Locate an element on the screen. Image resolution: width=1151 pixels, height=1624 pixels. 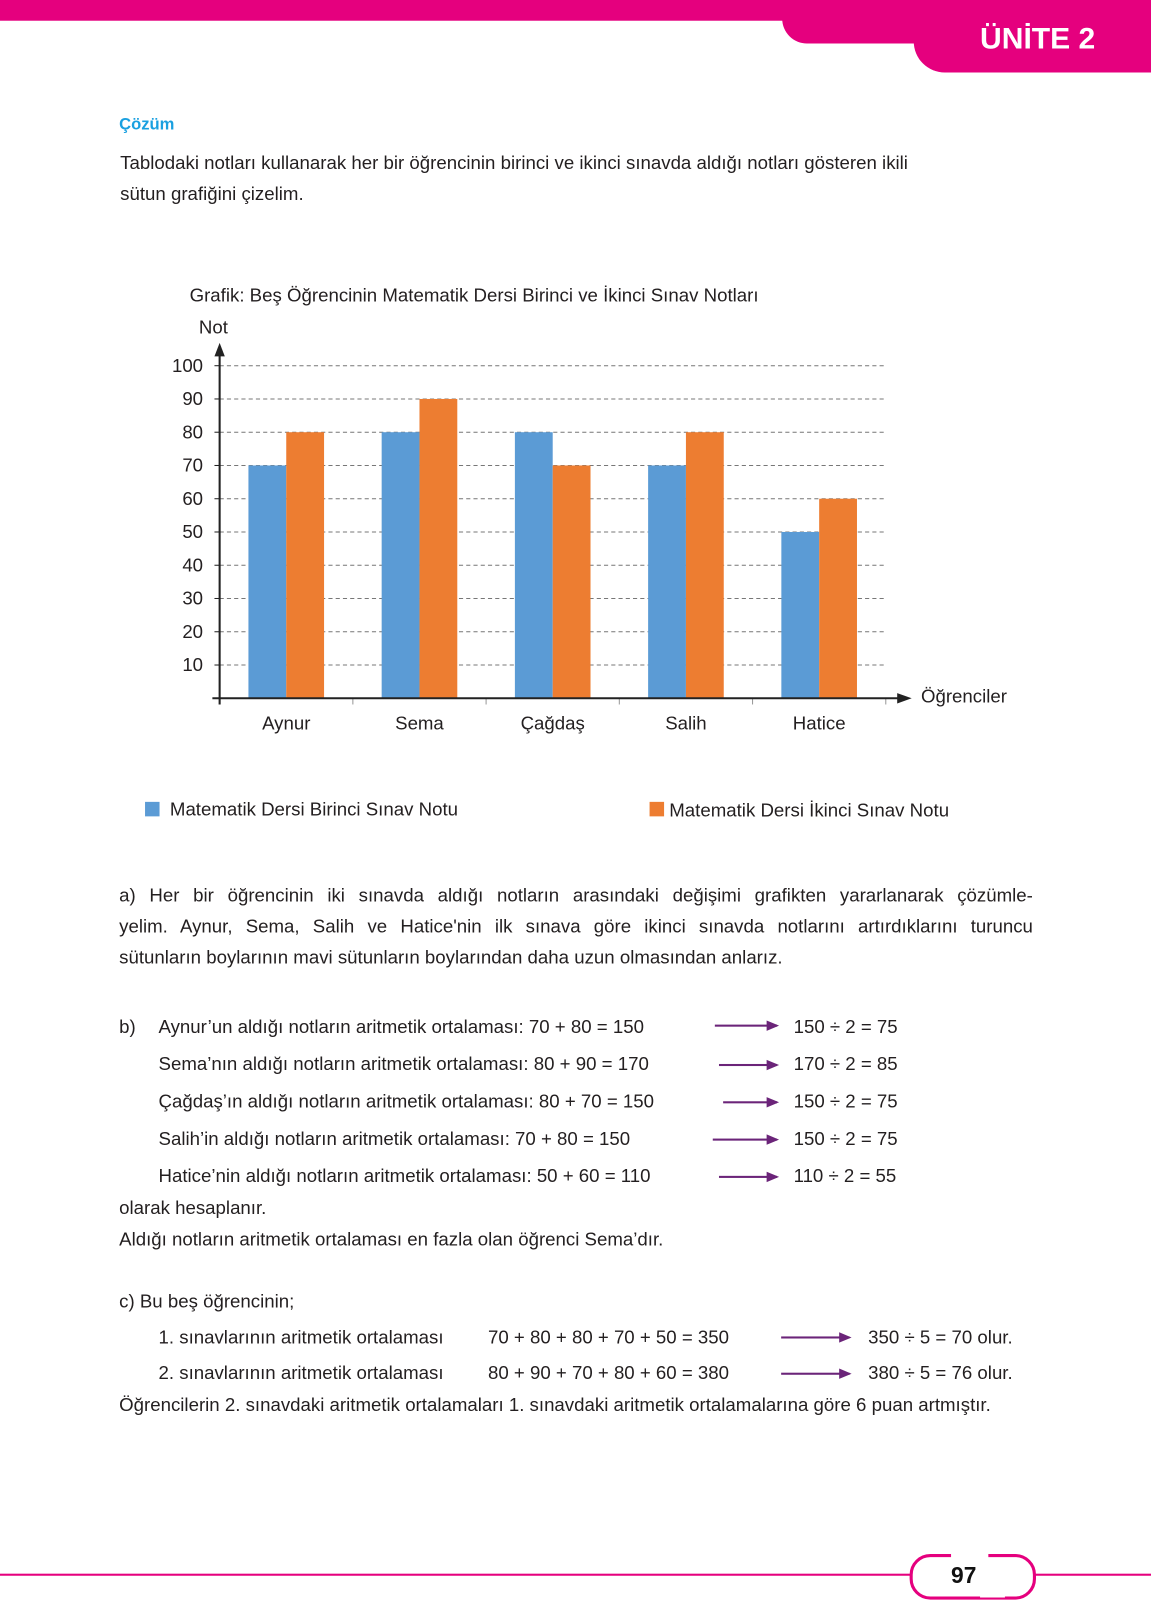
part-b-label: b) is located at coordinates (127, 1027).